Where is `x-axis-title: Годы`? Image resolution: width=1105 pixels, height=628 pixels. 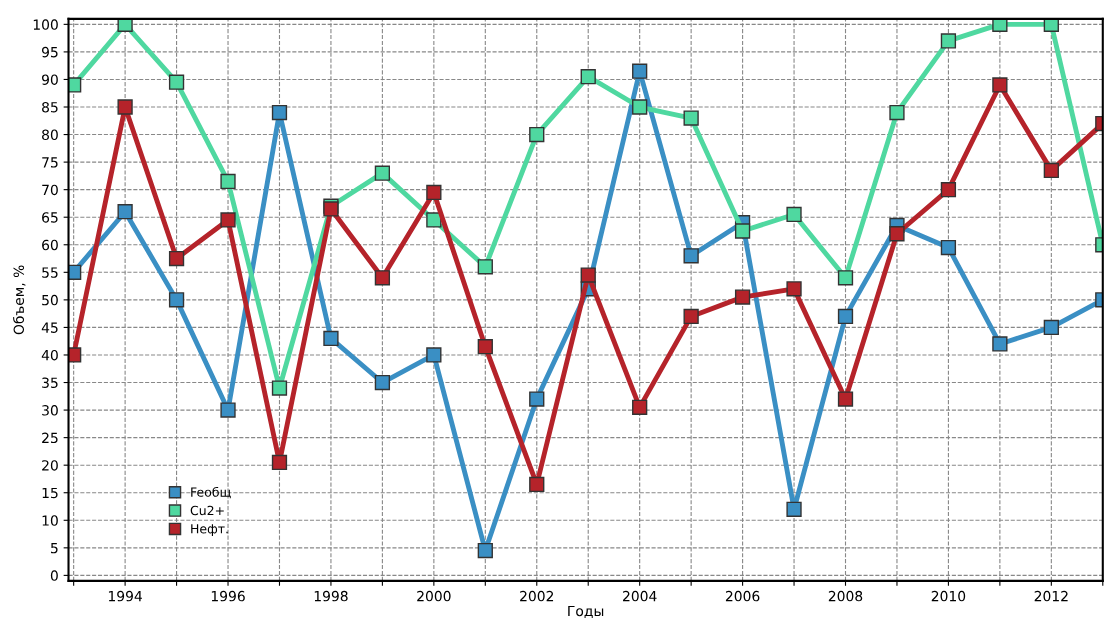 x-axis-title: Годы is located at coordinates (586, 611).